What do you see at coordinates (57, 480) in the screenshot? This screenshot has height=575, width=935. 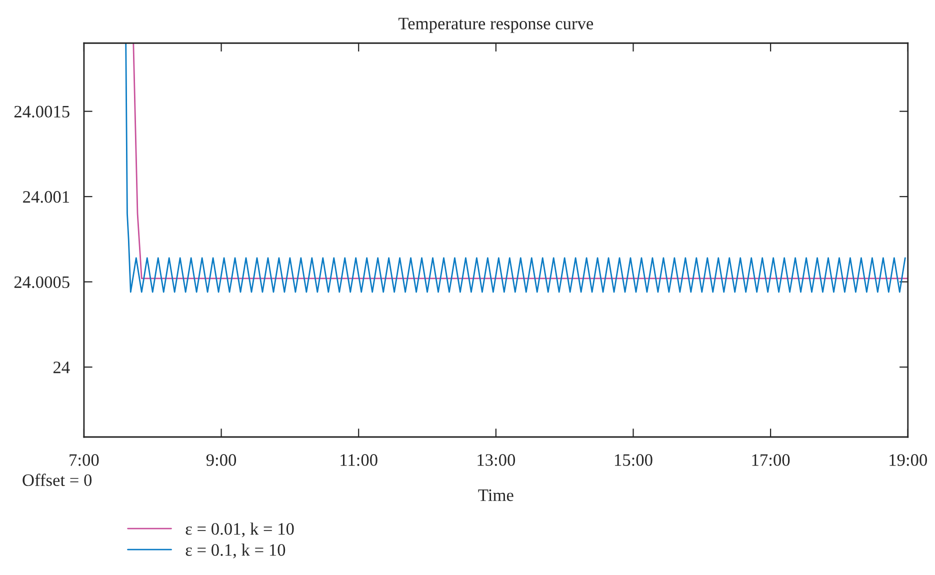 I see `text: Offset = 0` at bounding box center [57, 480].